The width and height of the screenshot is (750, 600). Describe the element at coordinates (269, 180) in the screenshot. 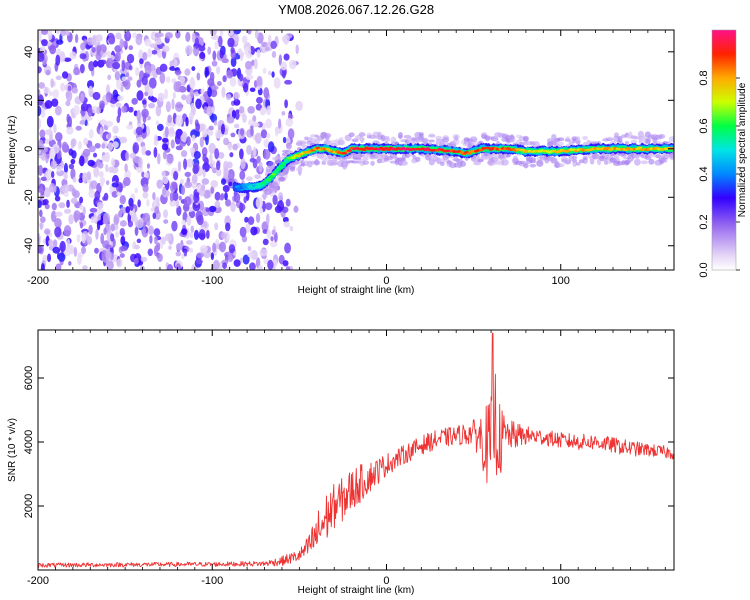

I see `spectrogram-ridge-cell` at that location.